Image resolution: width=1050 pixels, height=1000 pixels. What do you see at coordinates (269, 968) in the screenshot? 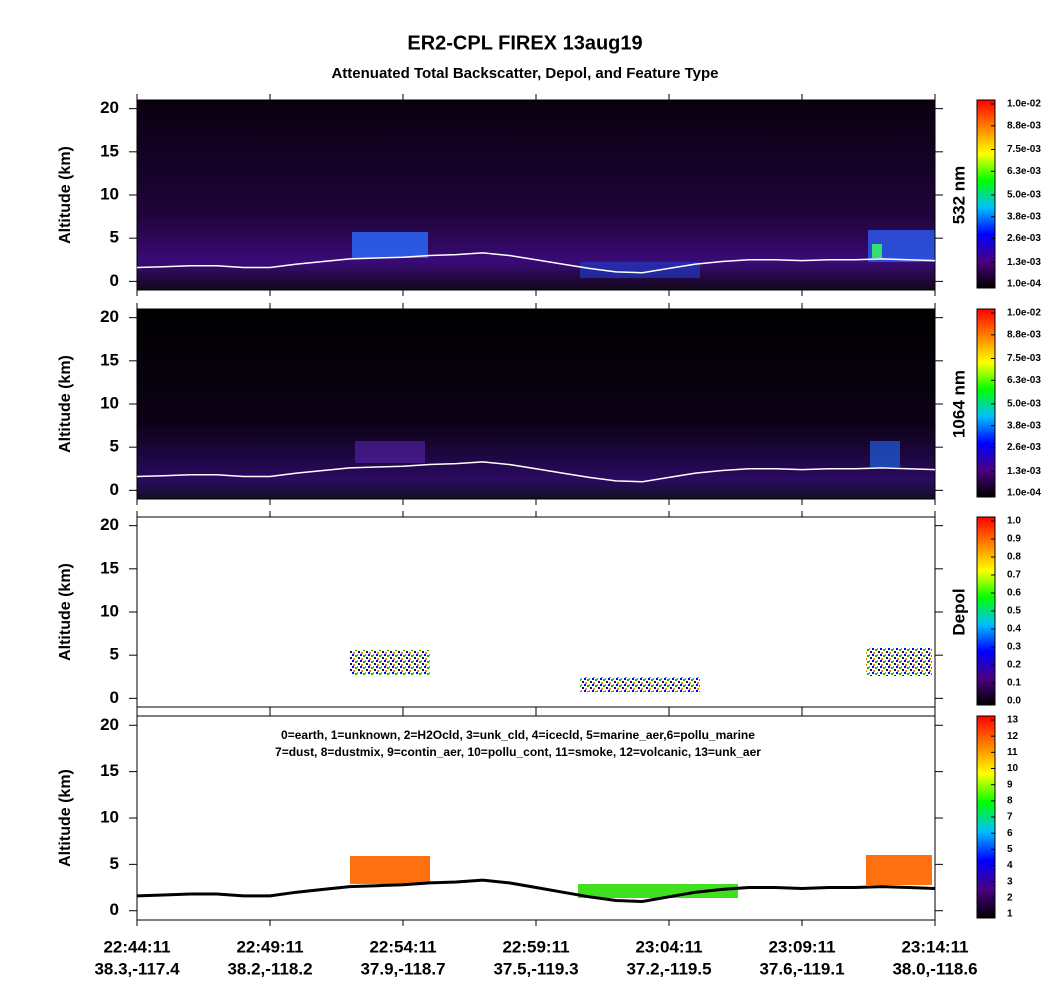
I see `x-tick-label: 38.2,-118.2` at bounding box center [269, 968].